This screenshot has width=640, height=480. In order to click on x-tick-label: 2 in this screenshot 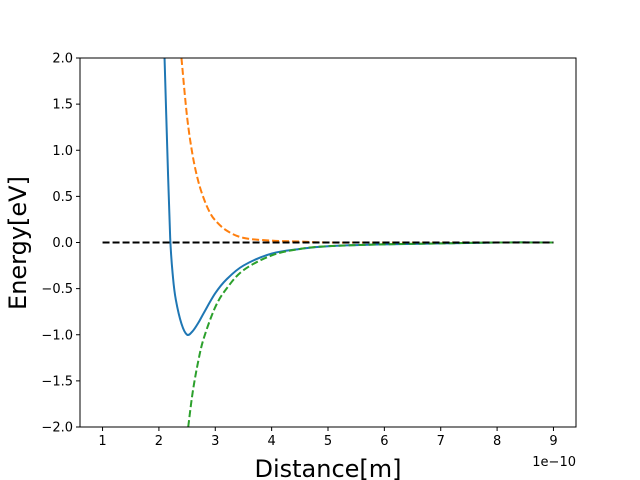, I will do `click(159, 441)`.